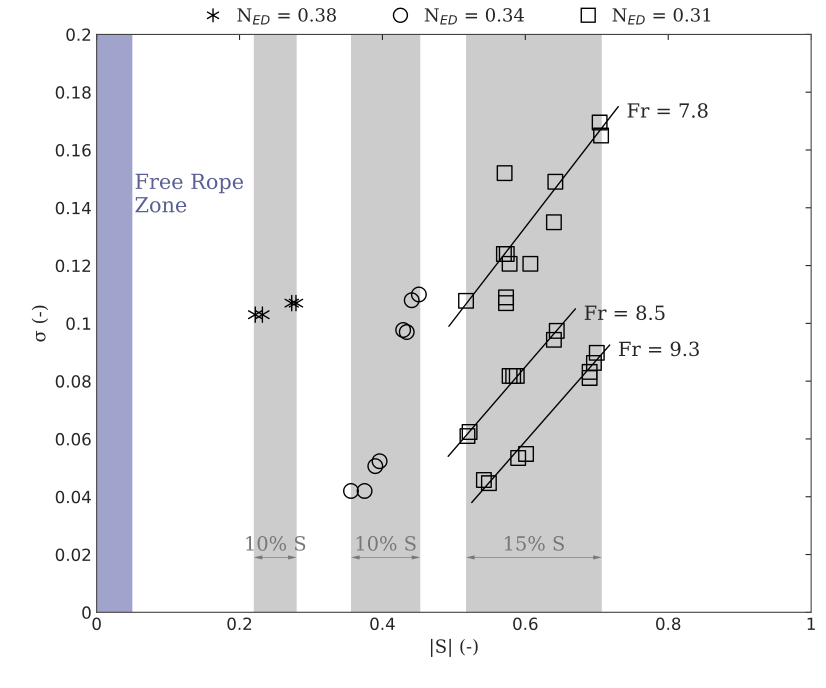 Image resolution: width=826 pixels, height=688 pixels. Describe the element at coordinates (73, 92) in the screenshot. I see `y-tick-label: 0.18` at that location.